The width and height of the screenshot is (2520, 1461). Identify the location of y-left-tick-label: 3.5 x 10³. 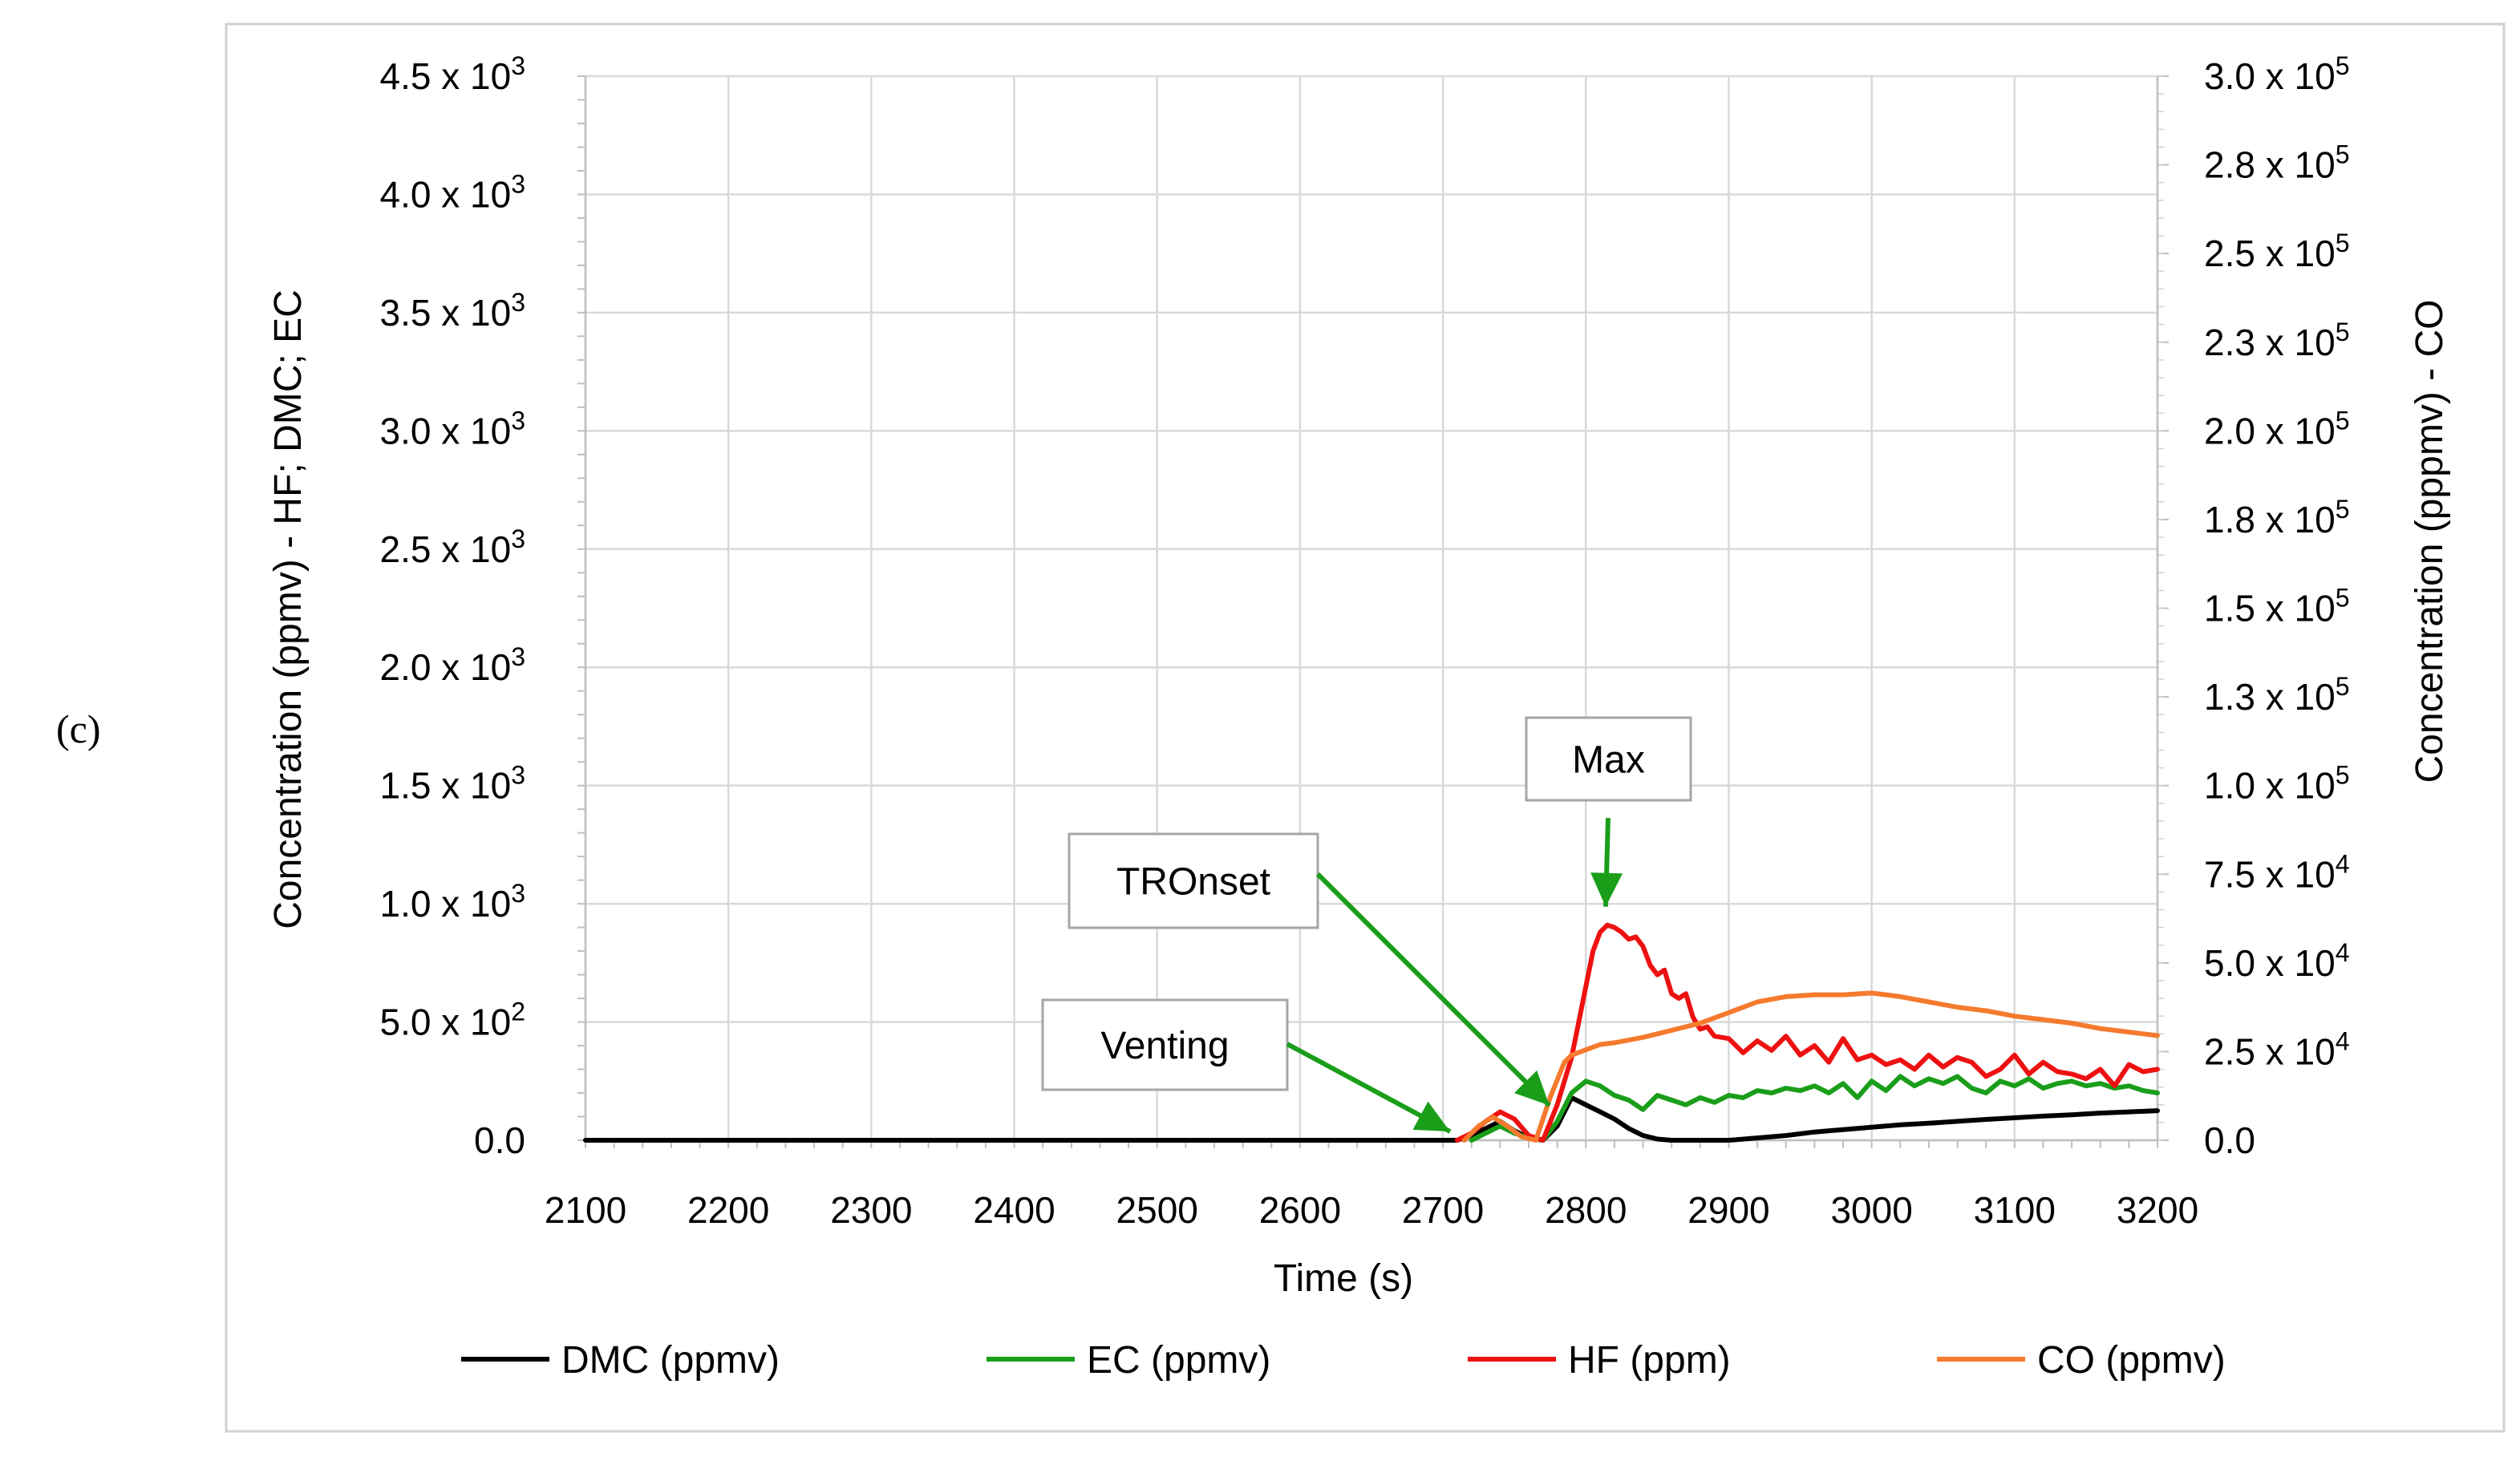
(452, 311).